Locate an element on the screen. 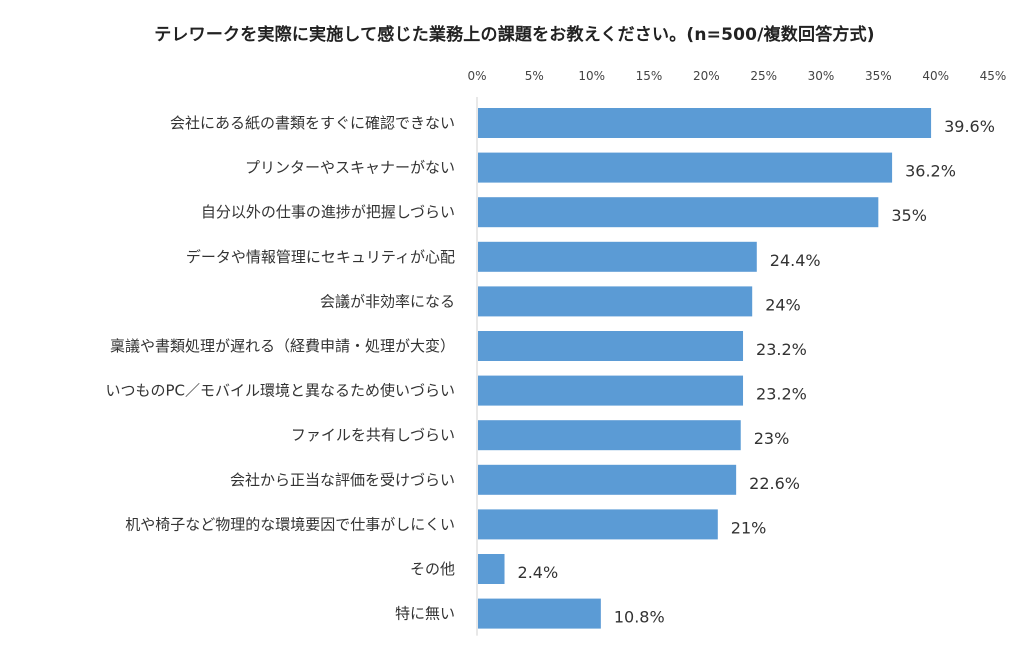 This screenshot has width=1029, height=658. data-label: 24% is located at coordinates (783, 304).